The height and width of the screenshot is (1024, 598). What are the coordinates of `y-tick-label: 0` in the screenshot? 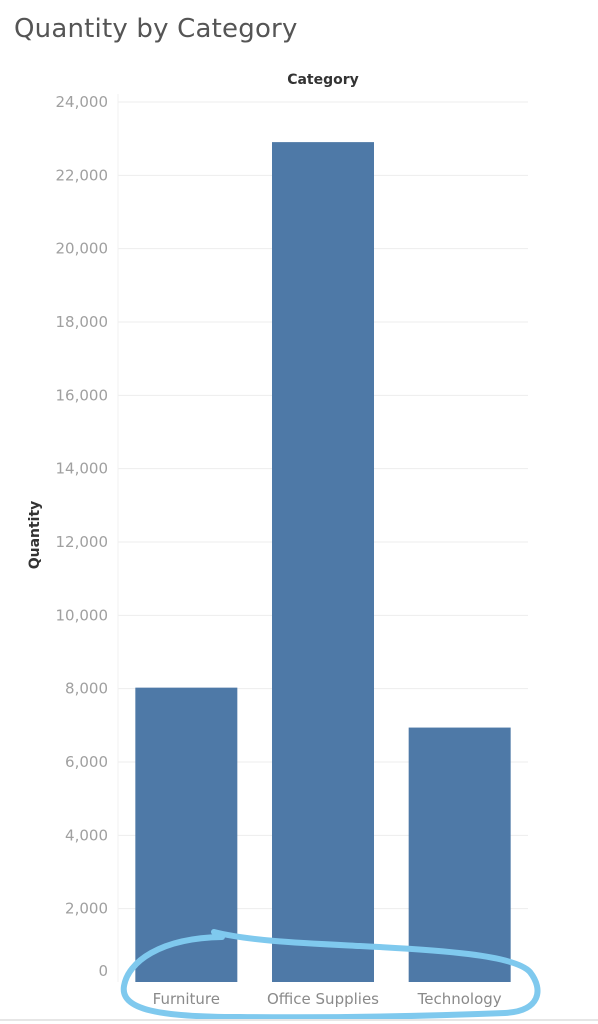 It's located at (103, 971).